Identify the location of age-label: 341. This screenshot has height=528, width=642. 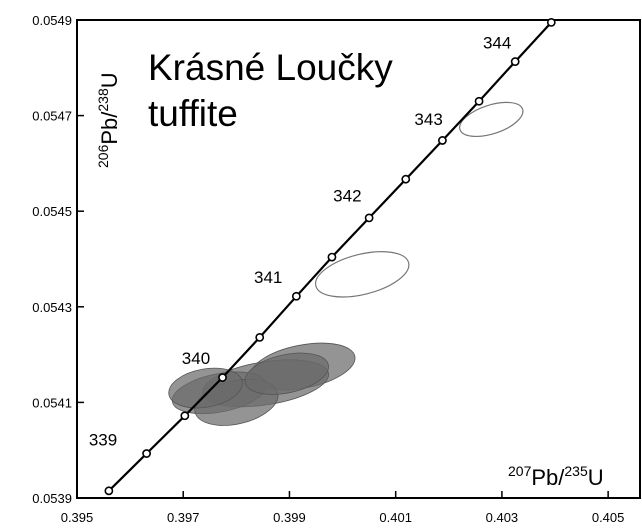
(268, 277).